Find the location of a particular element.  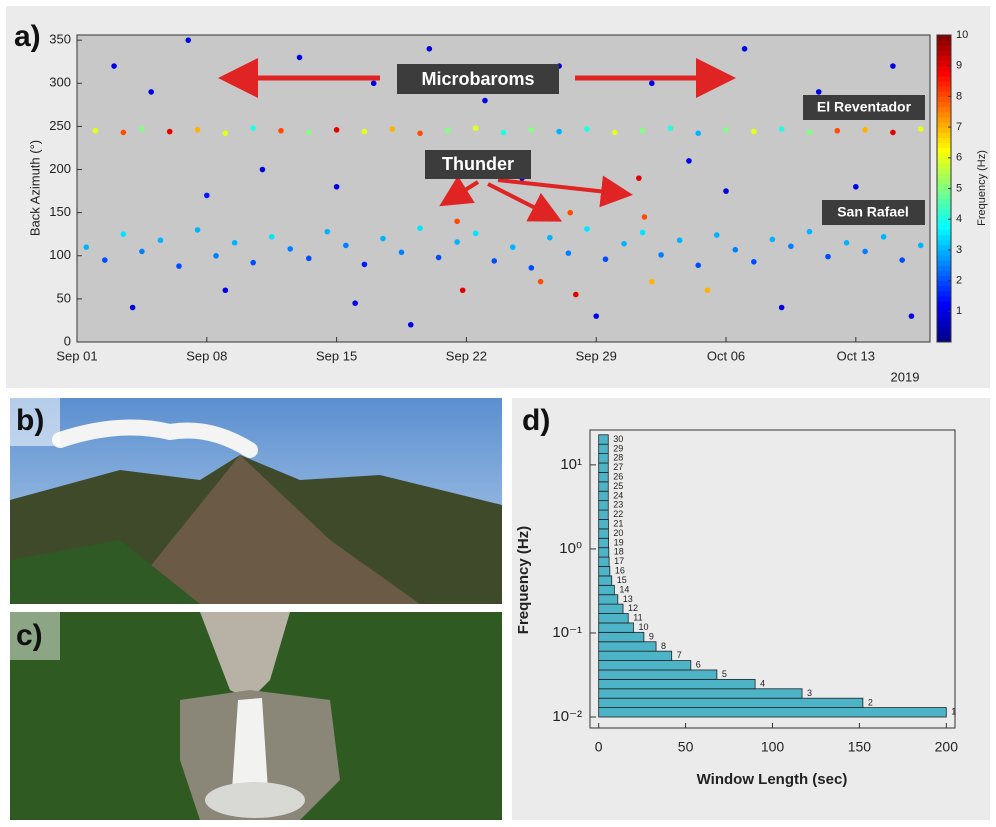

x-axis-label: Window Length (sec) is located at coordinates (772, 779).